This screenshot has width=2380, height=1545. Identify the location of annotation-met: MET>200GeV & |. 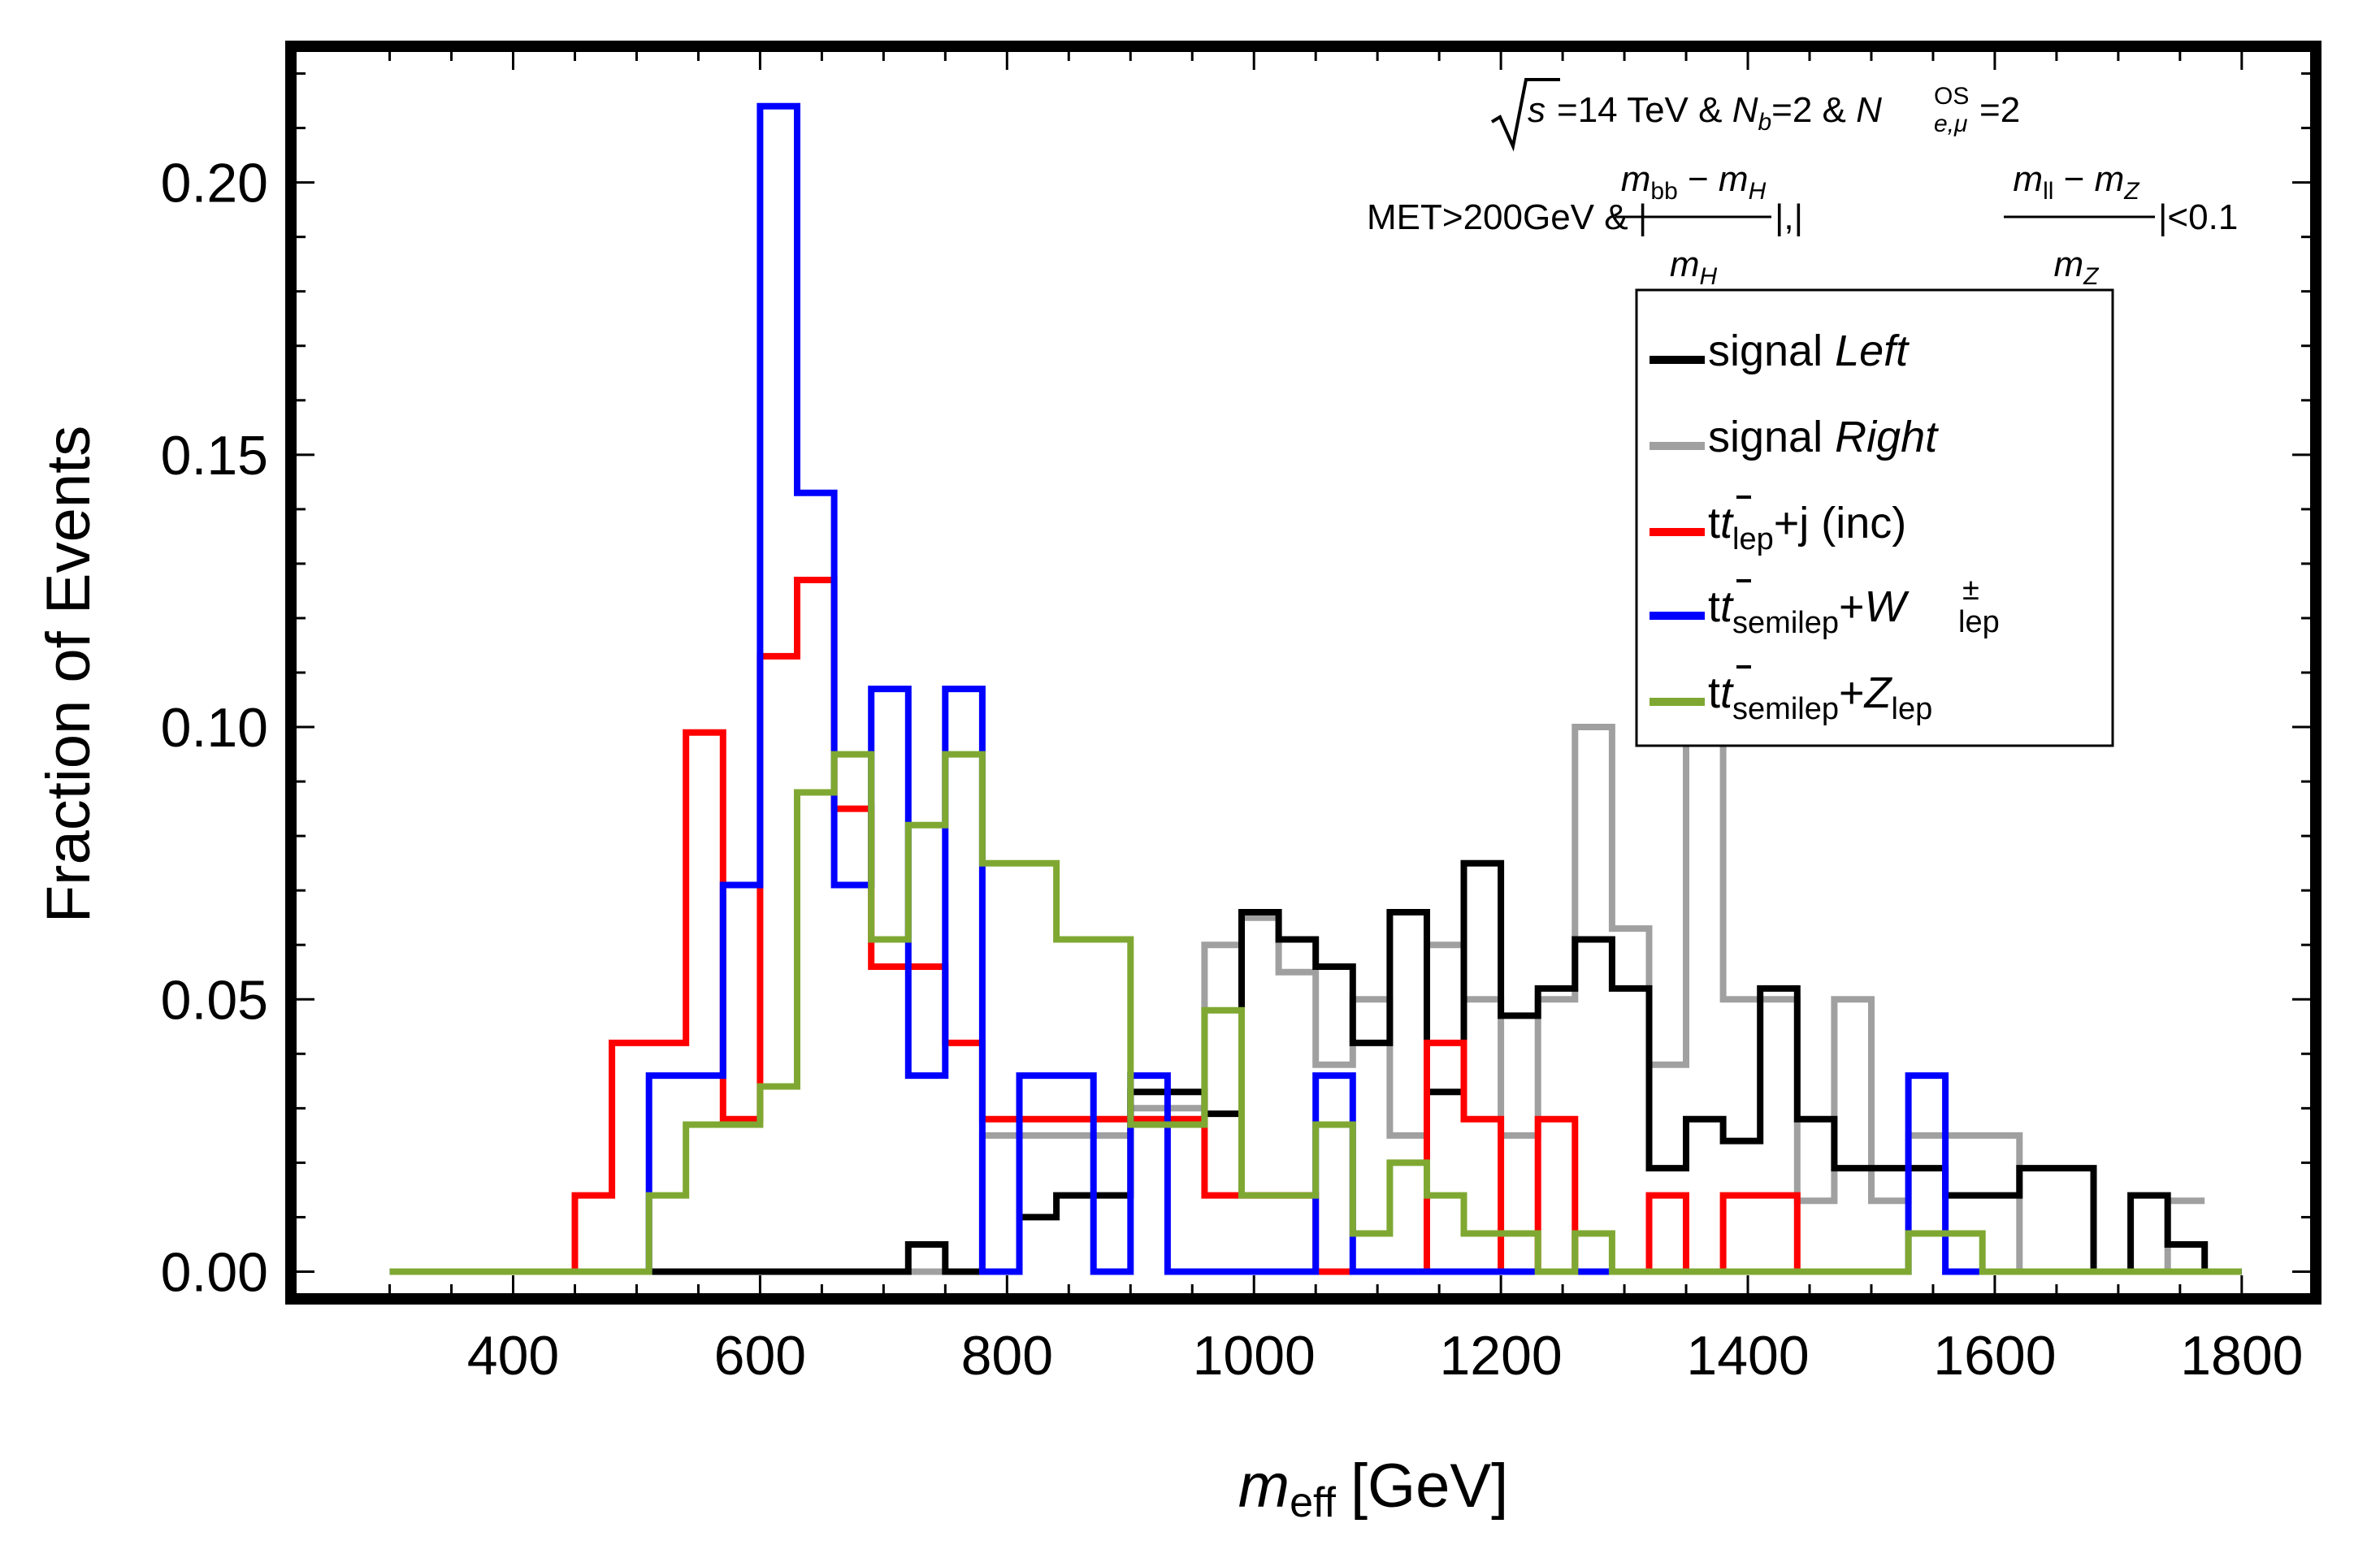
(1507, 217).